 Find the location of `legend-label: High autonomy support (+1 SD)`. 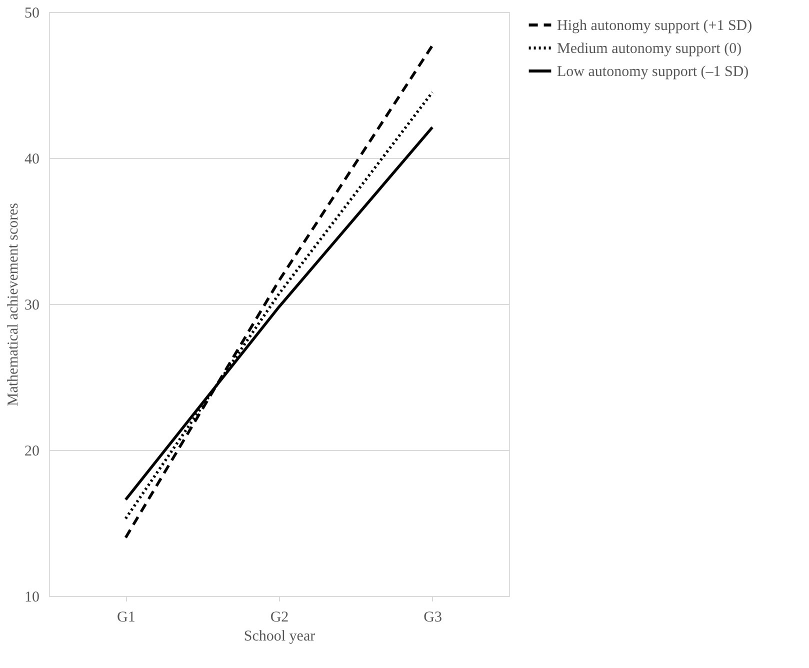

legend-label: High autonomy support (+1 SD) is located at coordinates (654, 26).